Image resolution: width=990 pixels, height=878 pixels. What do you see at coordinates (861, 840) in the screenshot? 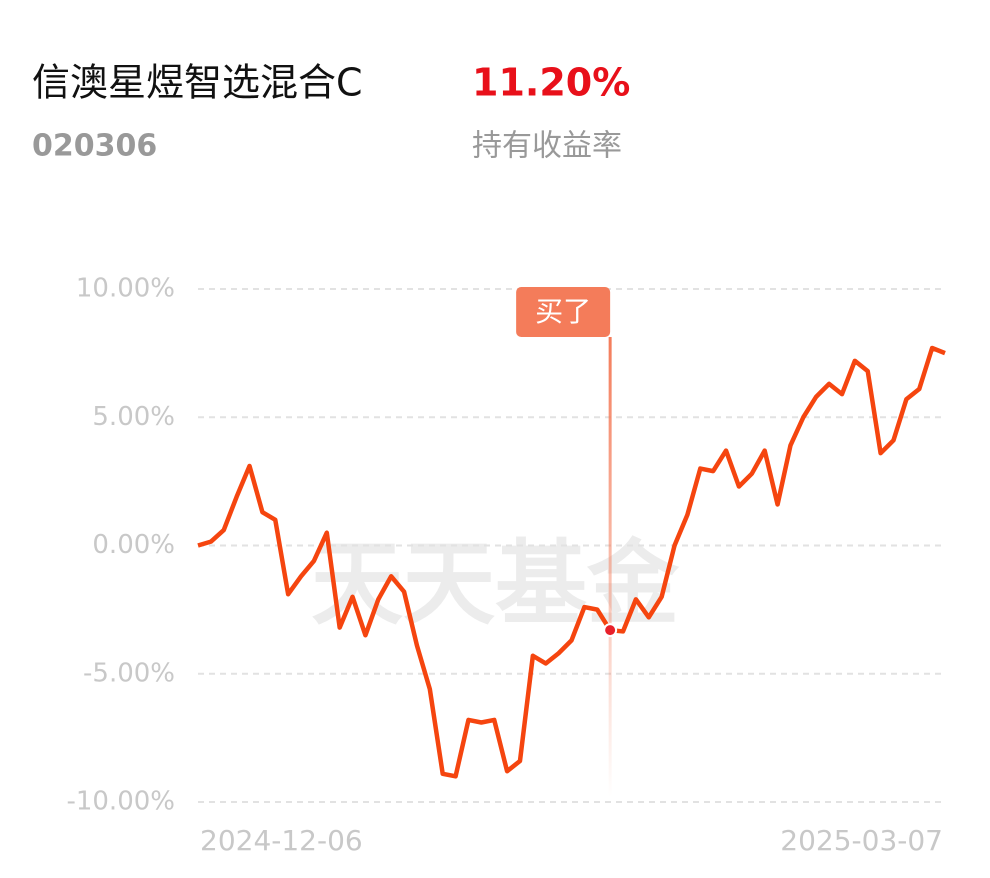
I see `x-tick-label: 2025-03-07` at bounding box center [861, 840].